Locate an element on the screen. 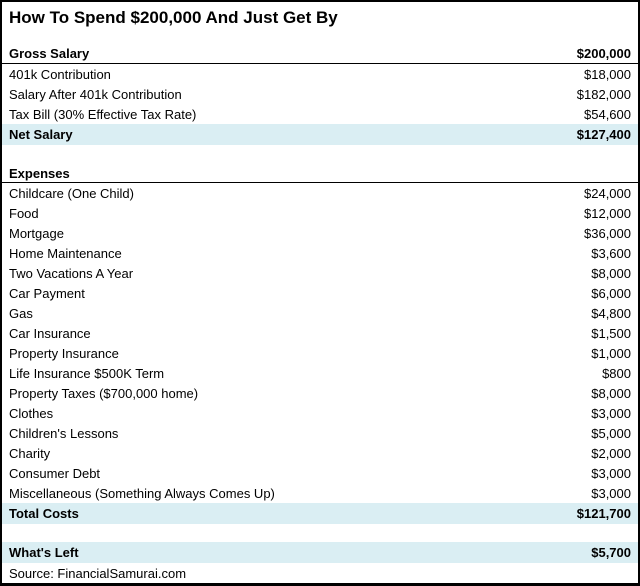  row-label: Car Payment is located at coordinates (47, 293).